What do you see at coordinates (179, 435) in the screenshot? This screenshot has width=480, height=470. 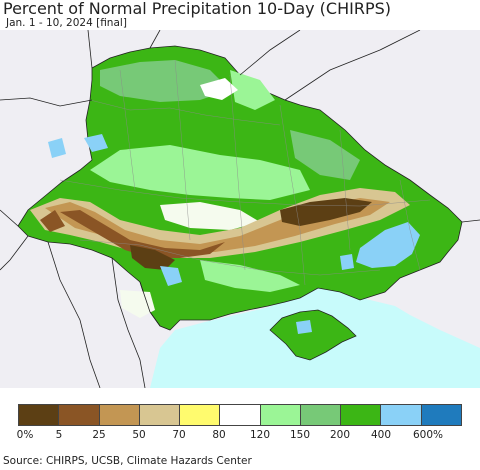 I see `legend-label: 70` at bounding box center [179, 435].